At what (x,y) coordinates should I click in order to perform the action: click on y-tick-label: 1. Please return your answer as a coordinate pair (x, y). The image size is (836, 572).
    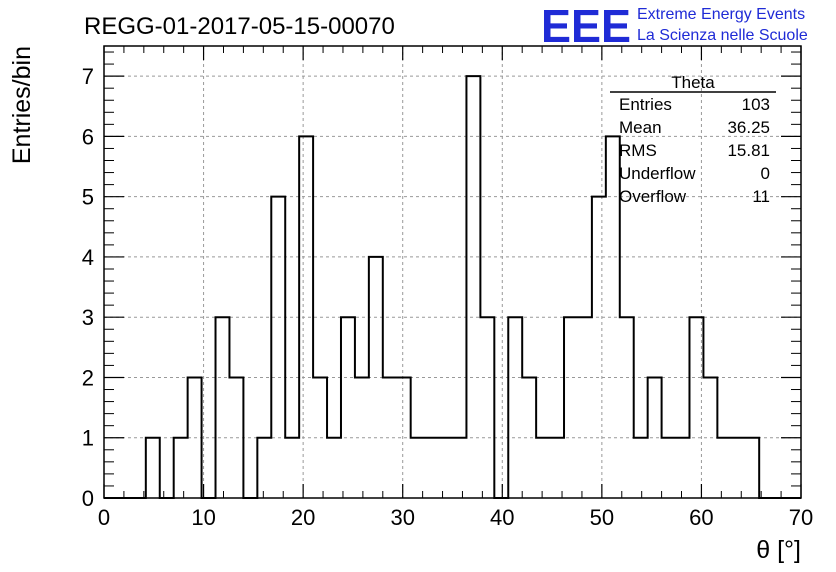
    Looking at the image, I should click on (88, 438).